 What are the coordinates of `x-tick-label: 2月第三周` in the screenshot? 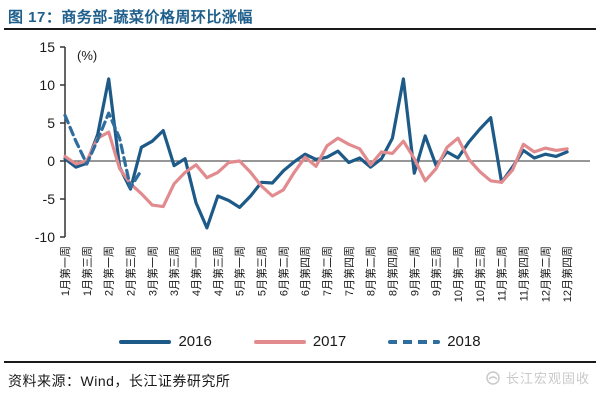 It's located at (130, 271).